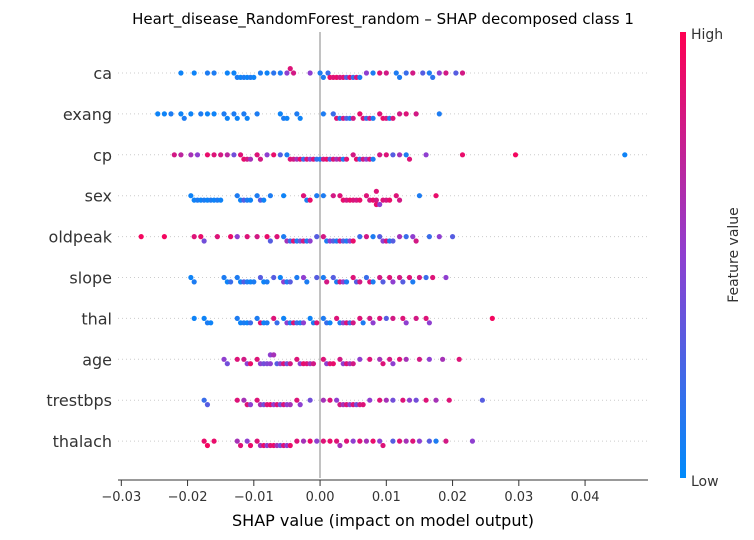 This screenshot has width=754, height=540. What do you see at coordinates (707, 35) in the screenshot?
I see `colorbar-high-label: High` at bounding box center [707, 35].